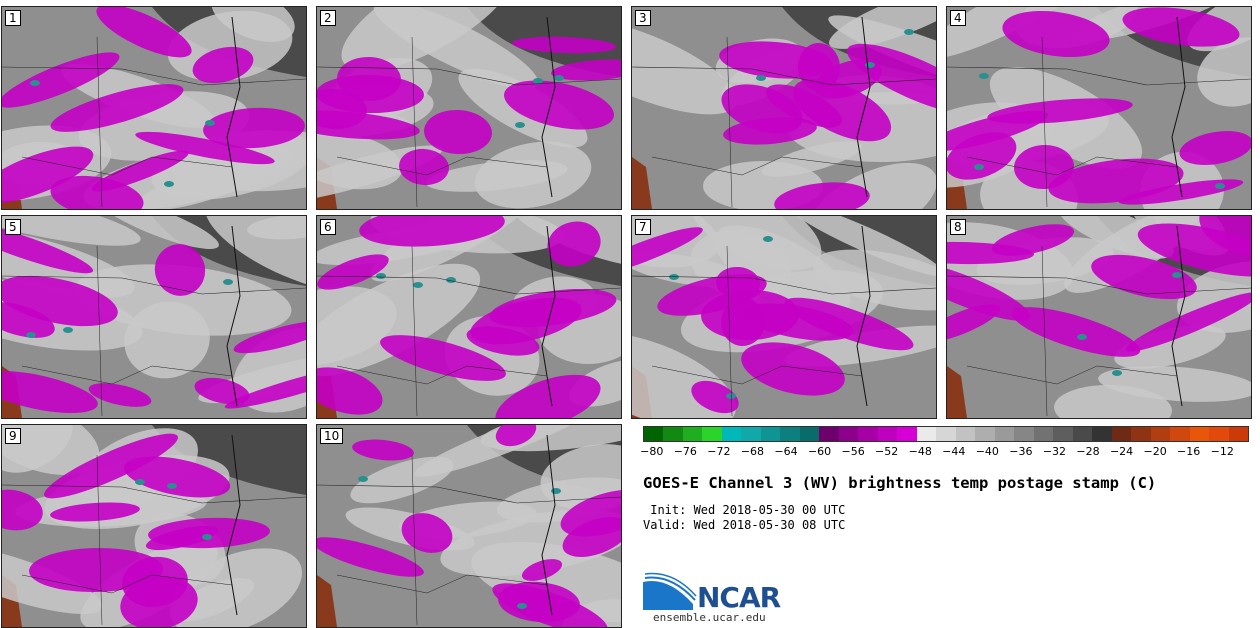  Describe the element at coordinates (1021, 451) in the screenshot. I see `colorbar-tick-label: −36` at that location.